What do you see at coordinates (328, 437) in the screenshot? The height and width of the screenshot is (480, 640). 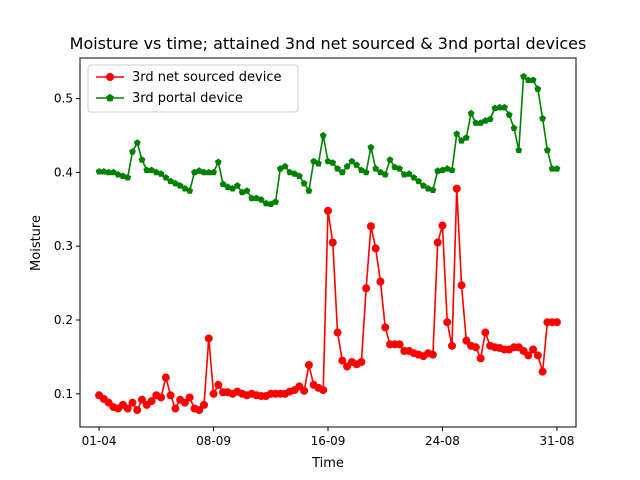 I see `x-axis: 01-04 08-09 16-09 24-08 31-08` at bounding box center [328, 437].